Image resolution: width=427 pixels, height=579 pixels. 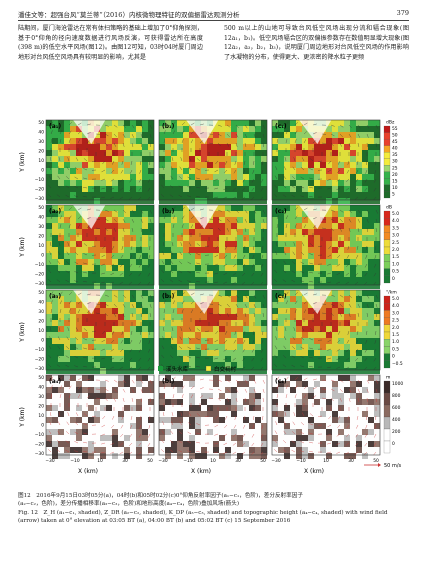 What do you see at coordinates (395, 236) in the screenshot?
I see `colorbar-tick-label: 3.0` at bounding box center [395, 236].